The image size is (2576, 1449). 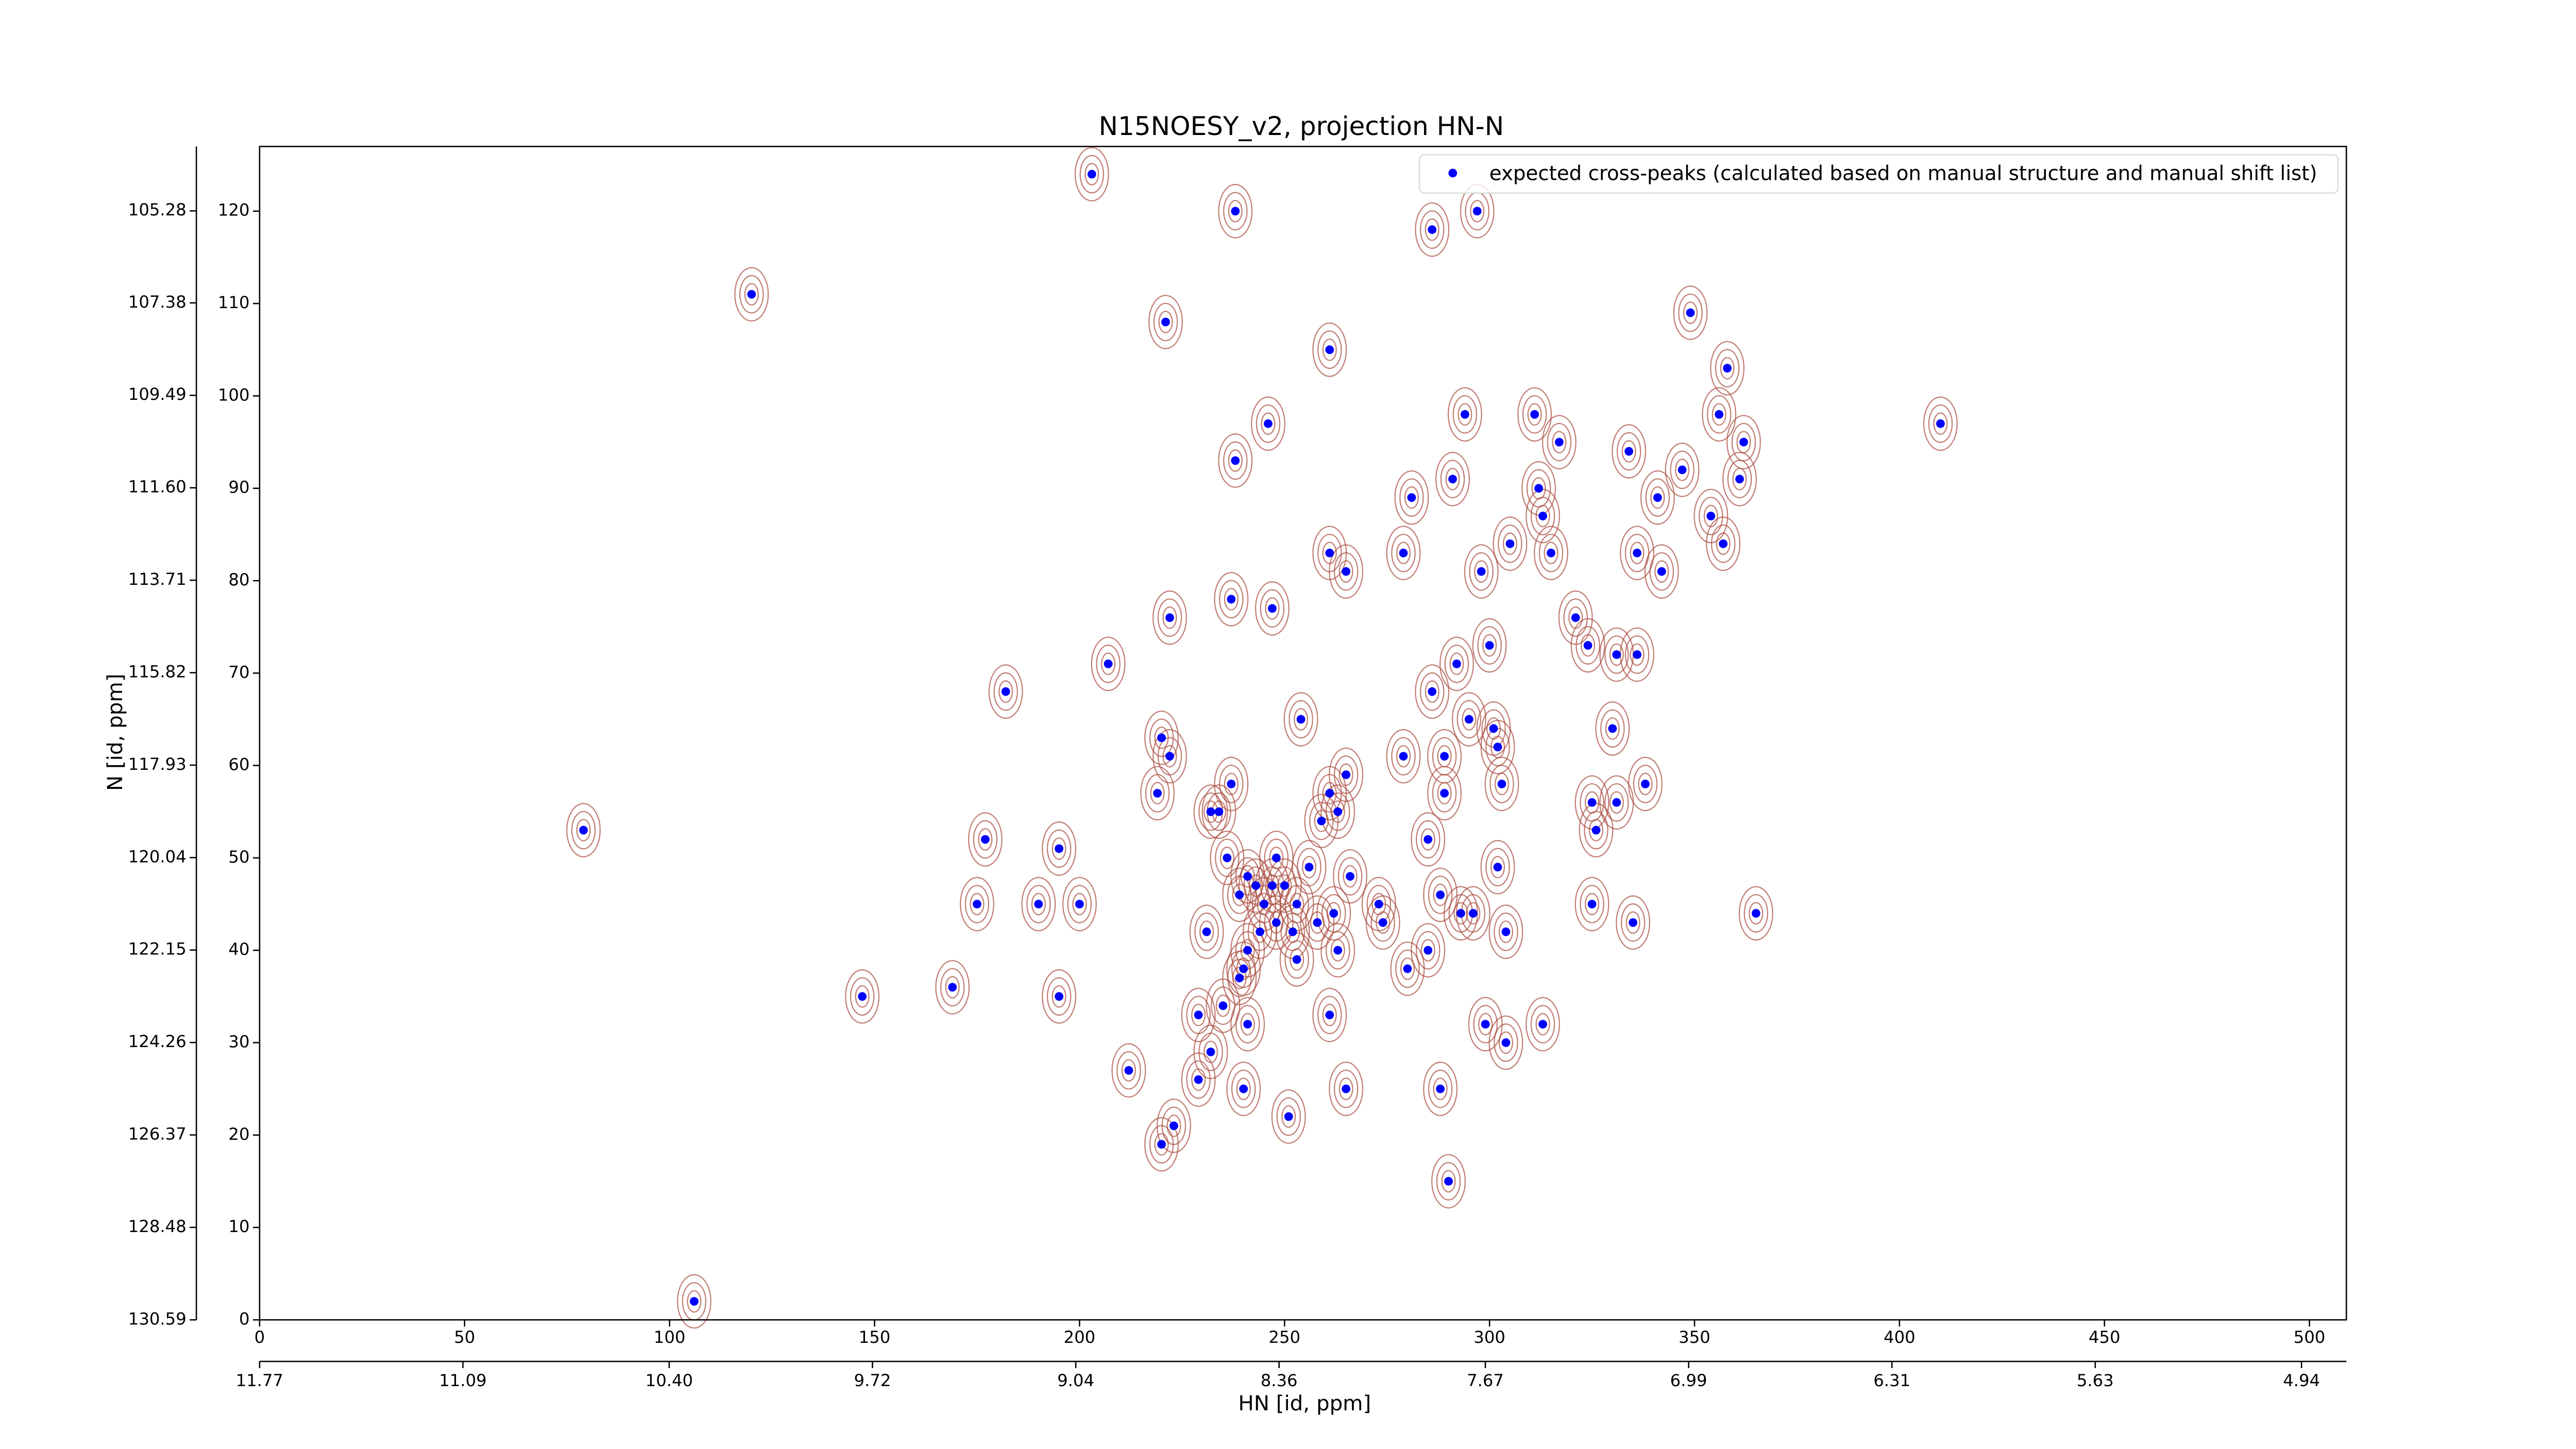 What do you see at coordinates (1489, 1337) in the screenshot?
I see `x-tick-label: 300` at bounding box center [1489, 1337].